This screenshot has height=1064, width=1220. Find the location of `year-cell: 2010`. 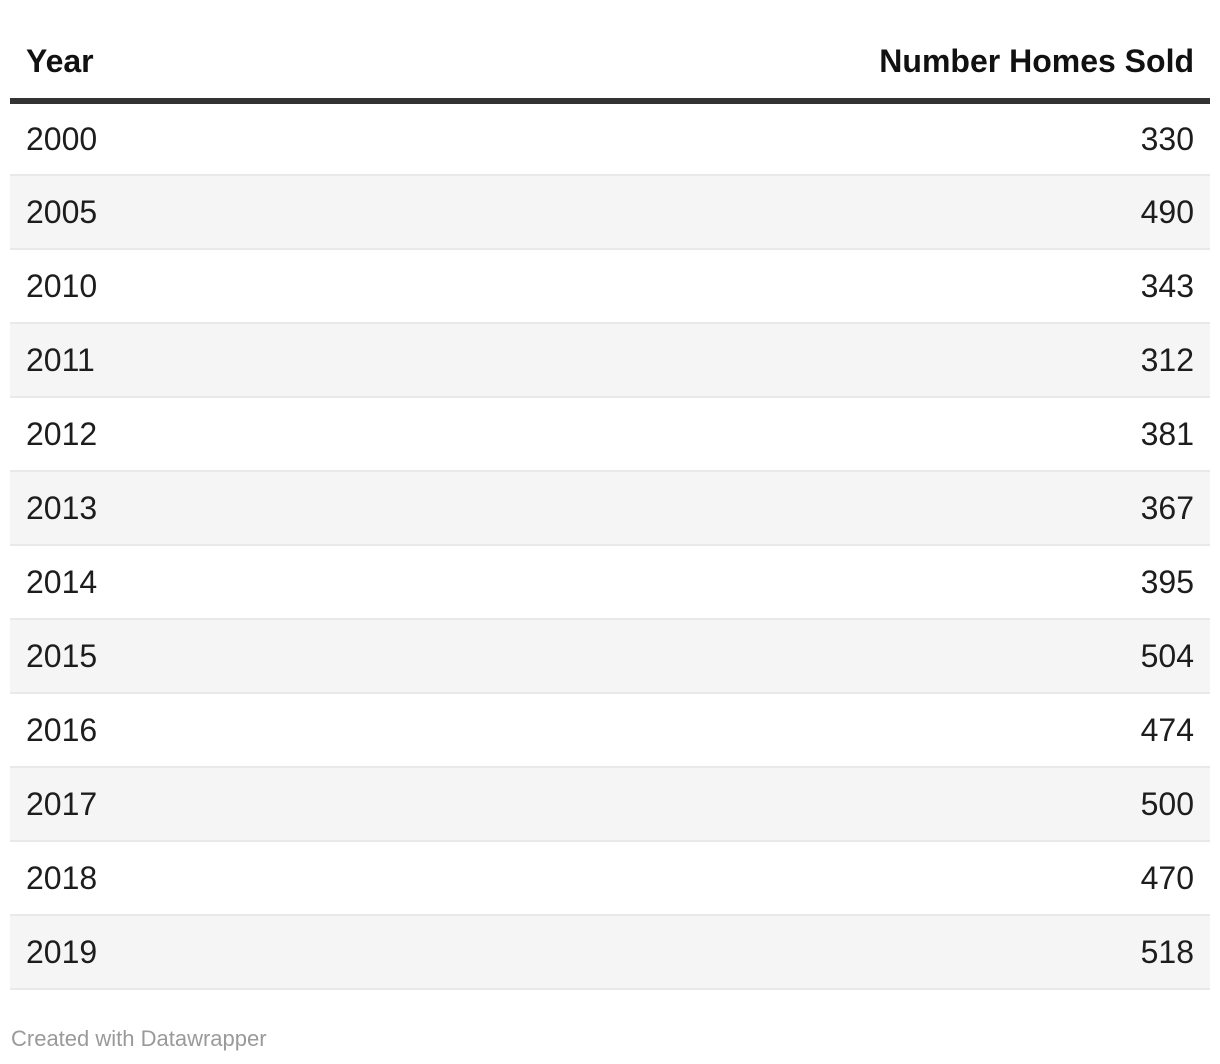

year-cell: 2010 is located at coordinates (62, 286).